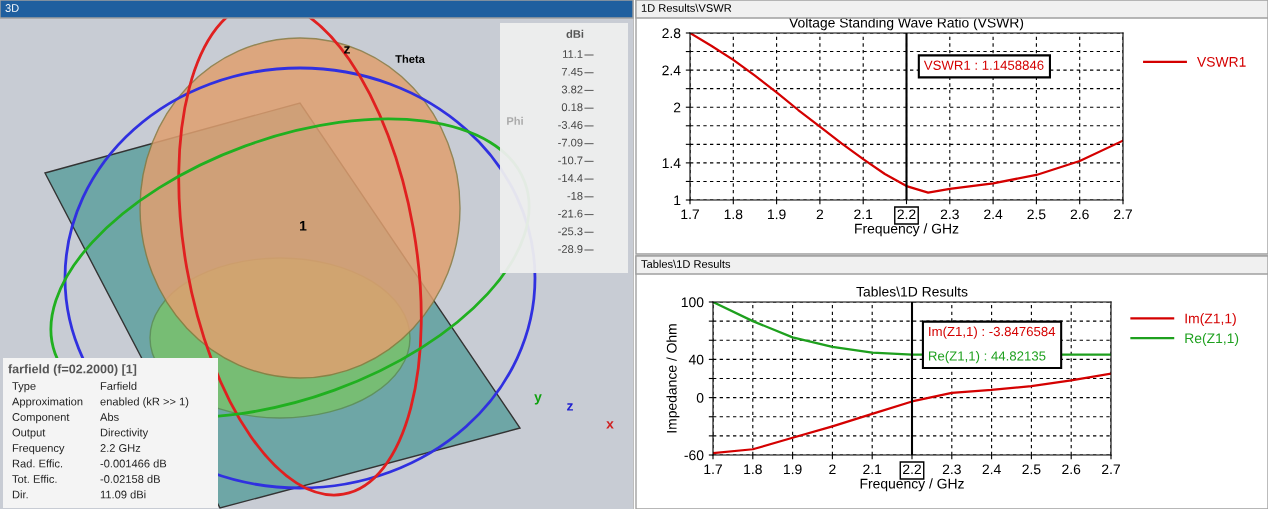  What do you see at coordinates (570, 125) in the screenshot?
I see `text: -3.46` at bounding box center [570, 125].